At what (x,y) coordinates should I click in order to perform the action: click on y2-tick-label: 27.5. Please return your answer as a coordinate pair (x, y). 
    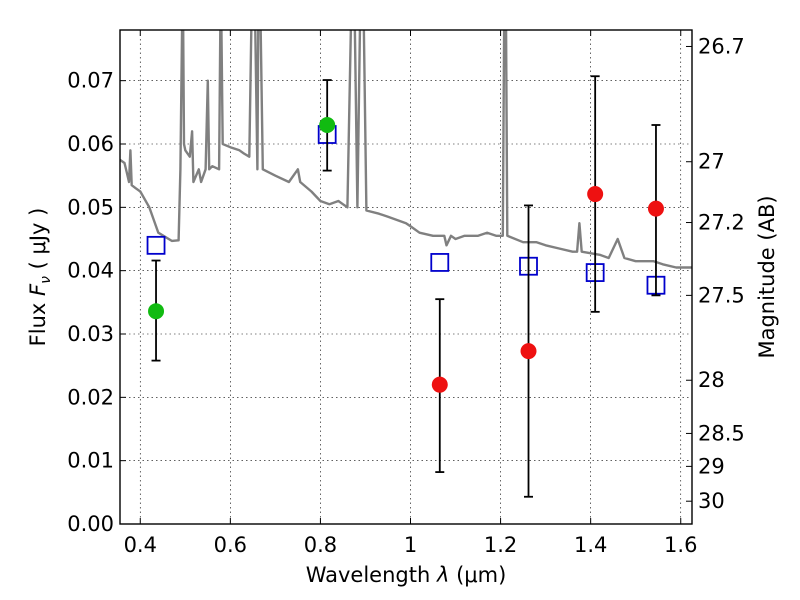
    Looking at the image, I should click on (721, 295).